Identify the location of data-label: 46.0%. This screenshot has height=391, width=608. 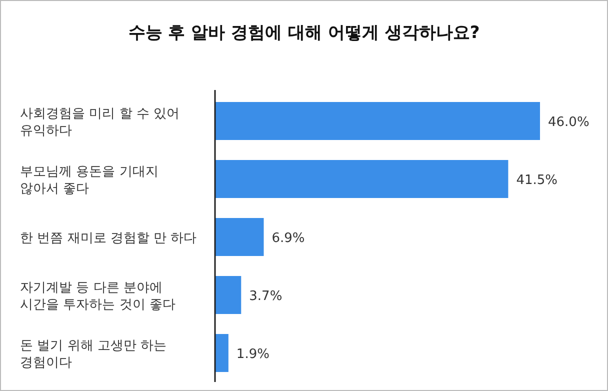
(569, 122).